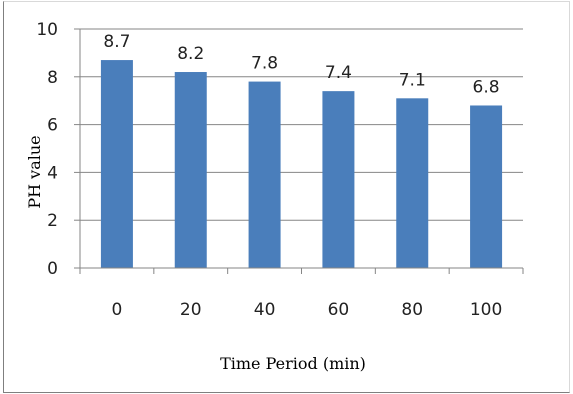  Describe the element at coordinates (339, 310) in the screenshot. I see `x-tick-label: 60` at that location.